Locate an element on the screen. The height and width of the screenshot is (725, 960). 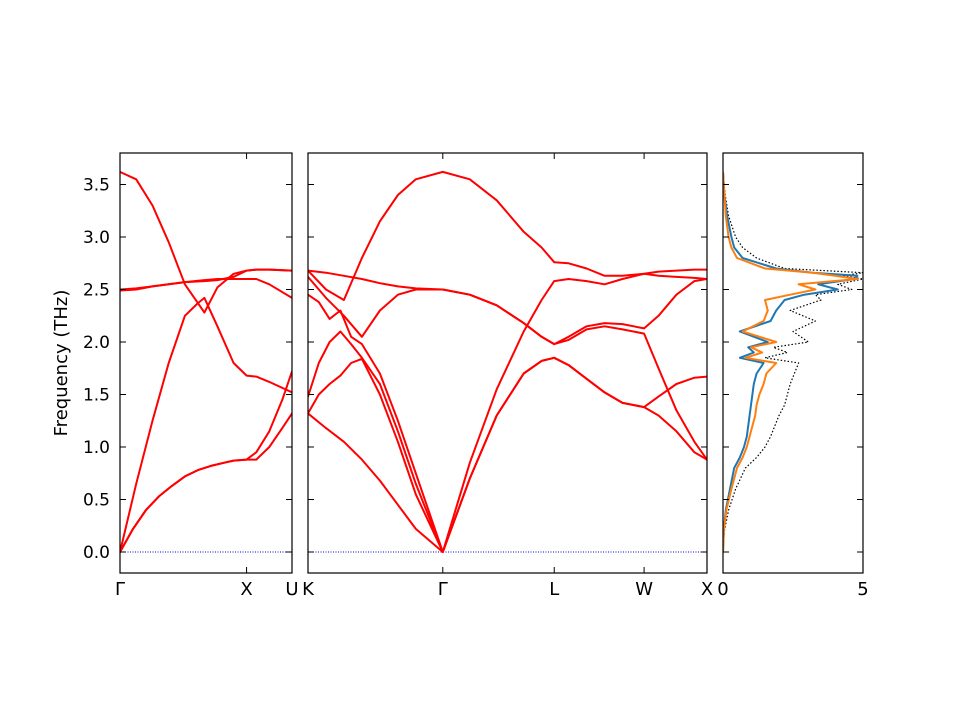
ytick-label: 0.5 is located at coordinates (96, 501).